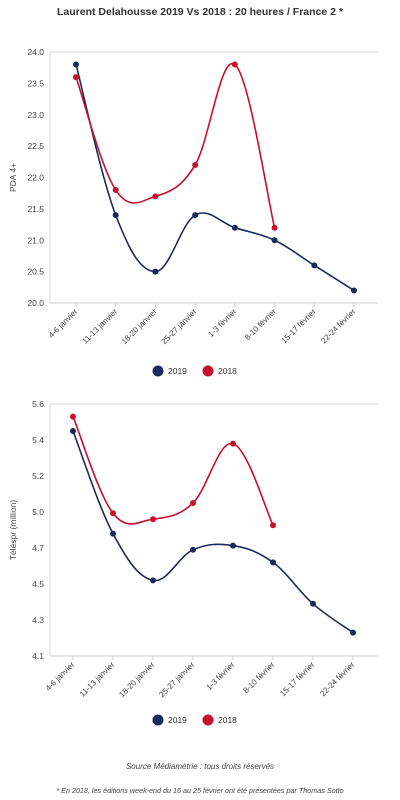 This screenshot has height=800, width=400. I want to click on y-tick-label: 4.5, so click(38, 584).